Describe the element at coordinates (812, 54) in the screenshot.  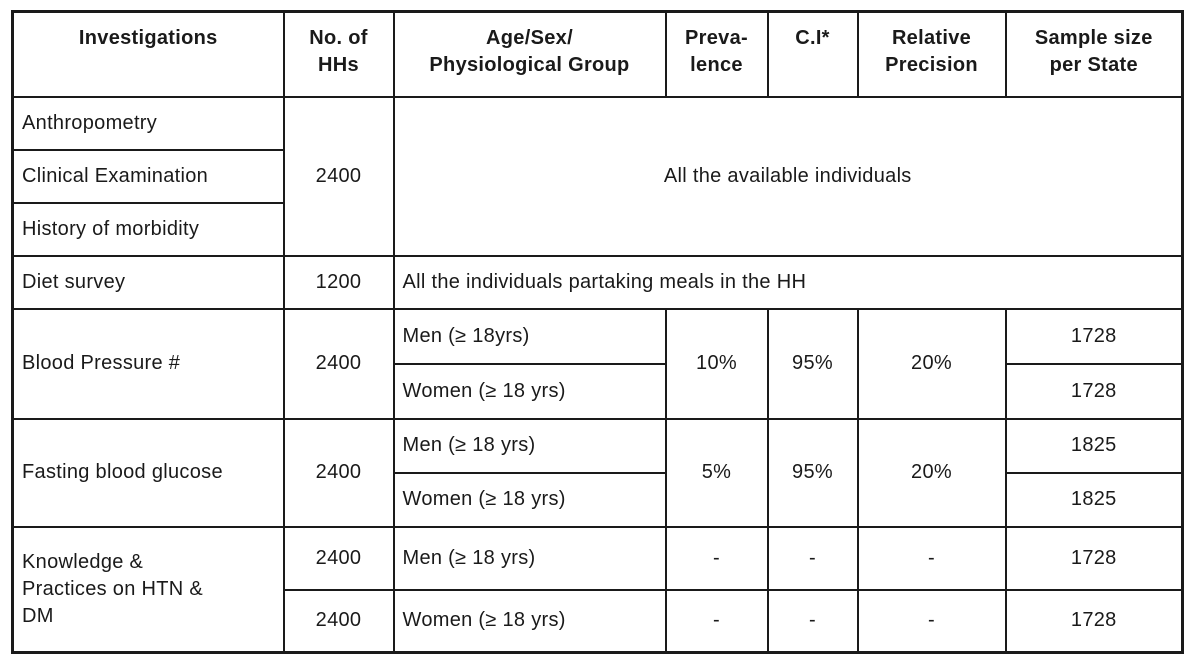
I see `col-header-ci: C.I*` at that location.